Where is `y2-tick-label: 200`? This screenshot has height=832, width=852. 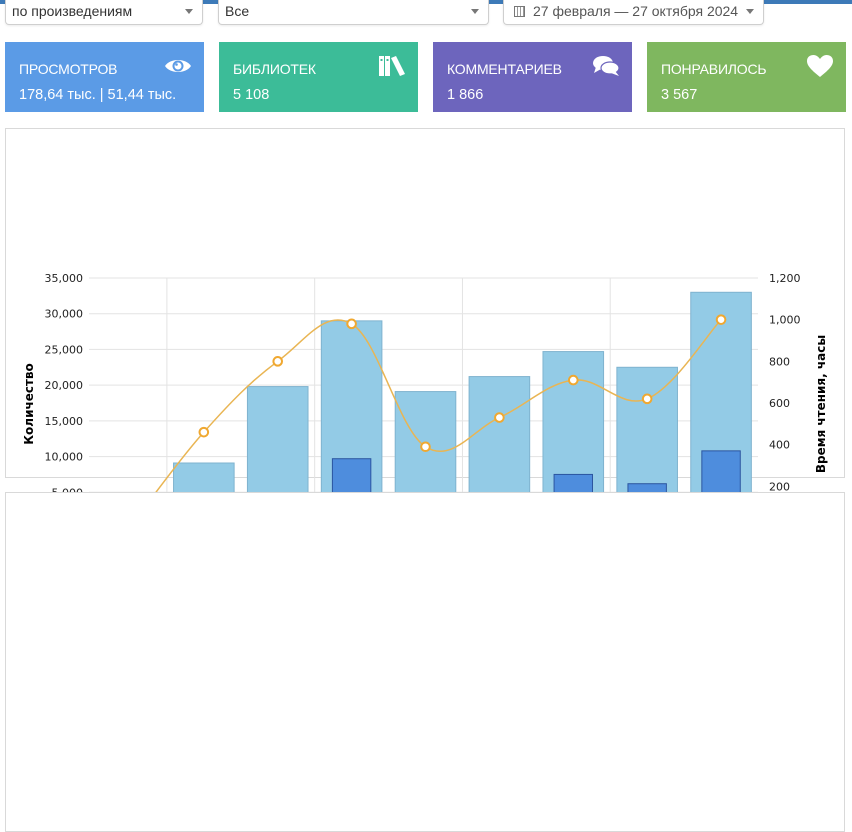
y2-tick-label: 200 is located at coordinates (779, 486).